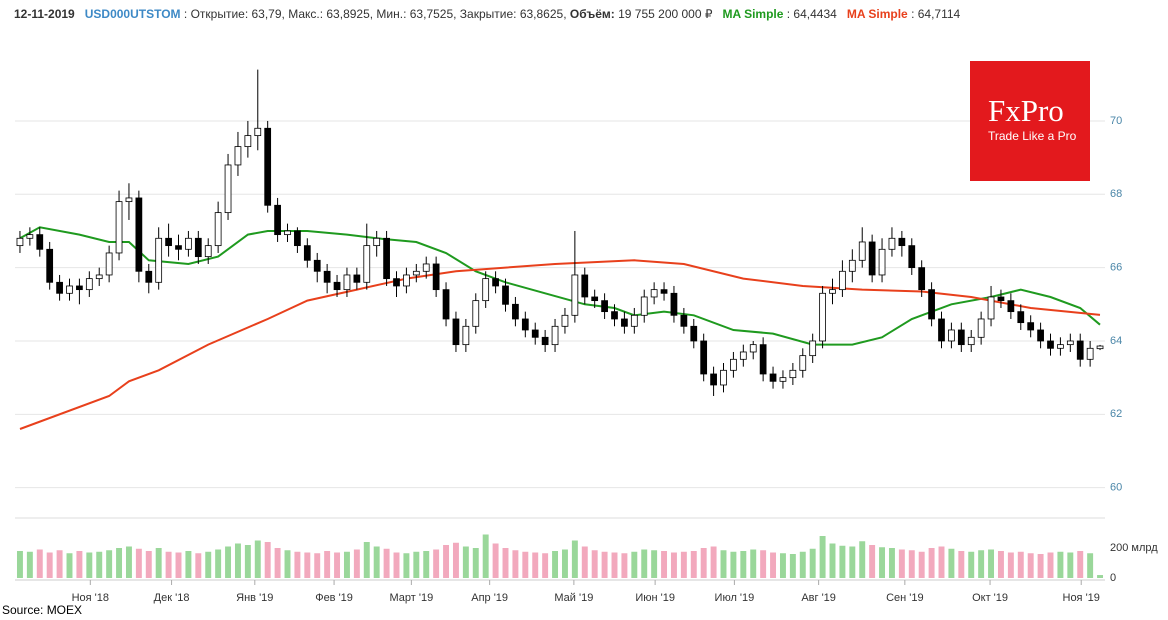  What do you see at coordinates (44, 14) in the screenshot?
I see `date: 12-11-2019` at bounding box center [44, 14].